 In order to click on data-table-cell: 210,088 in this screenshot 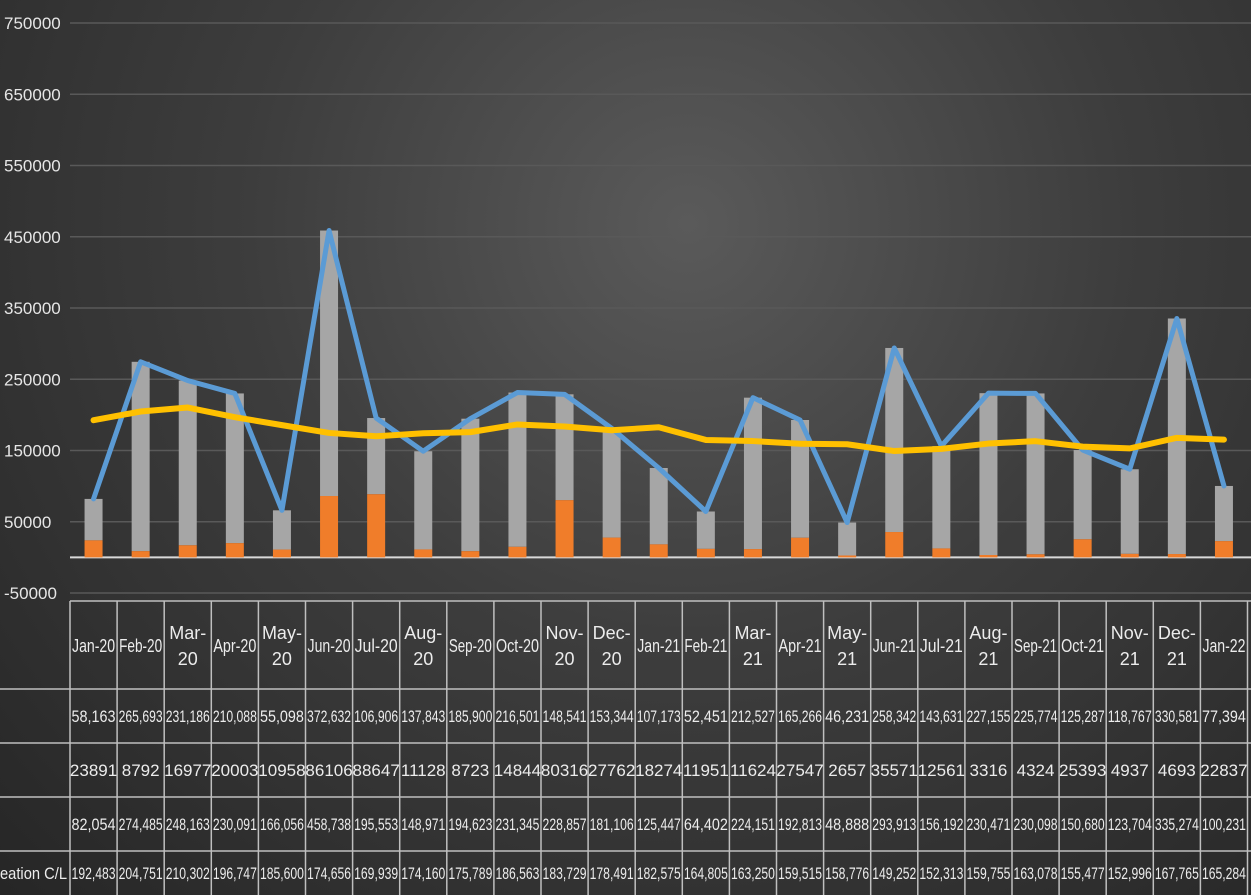, I will do `click(235, 716)`.